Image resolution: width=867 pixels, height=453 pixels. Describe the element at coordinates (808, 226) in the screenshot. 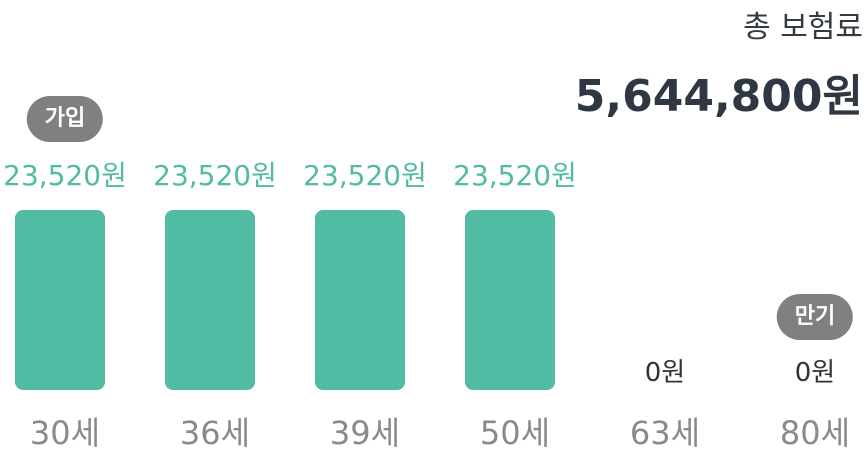

I see `bar-column: 0원 만기 80세` at that location.